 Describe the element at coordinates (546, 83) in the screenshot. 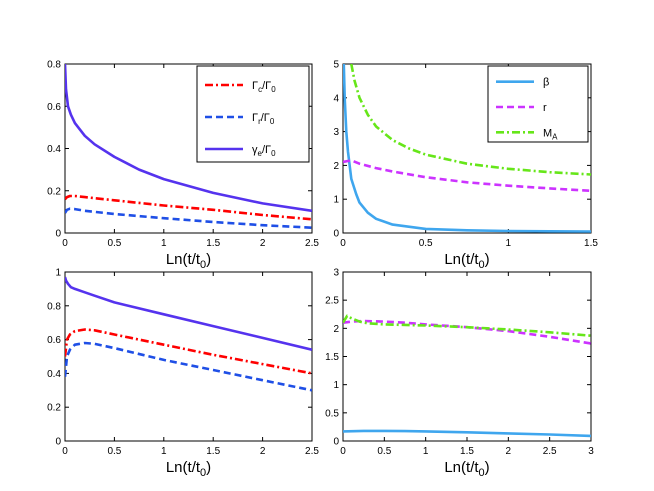

I see `legend-label-β: β` at that location.